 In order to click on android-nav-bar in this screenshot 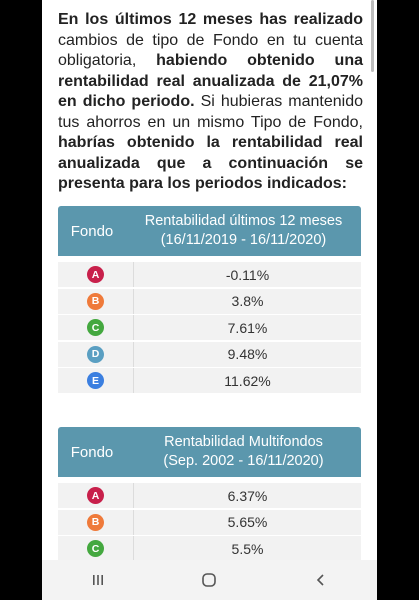, I will do `click(209, 580)`.